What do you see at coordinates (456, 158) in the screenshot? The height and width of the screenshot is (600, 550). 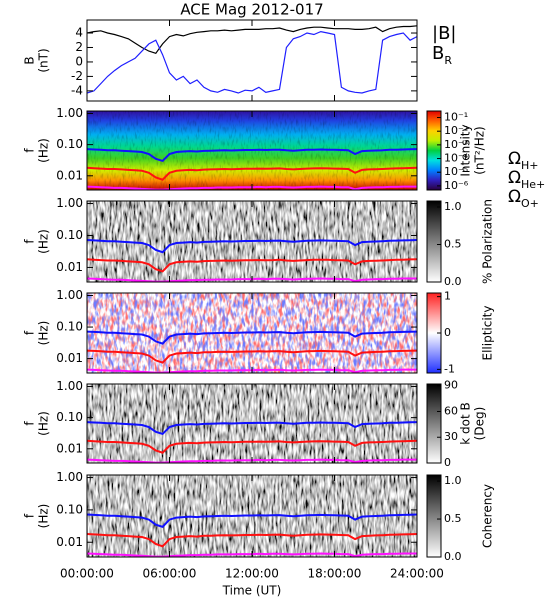 I see `colorbar-tick-label: 10⁻⁴` at bounding box center [456, 158].